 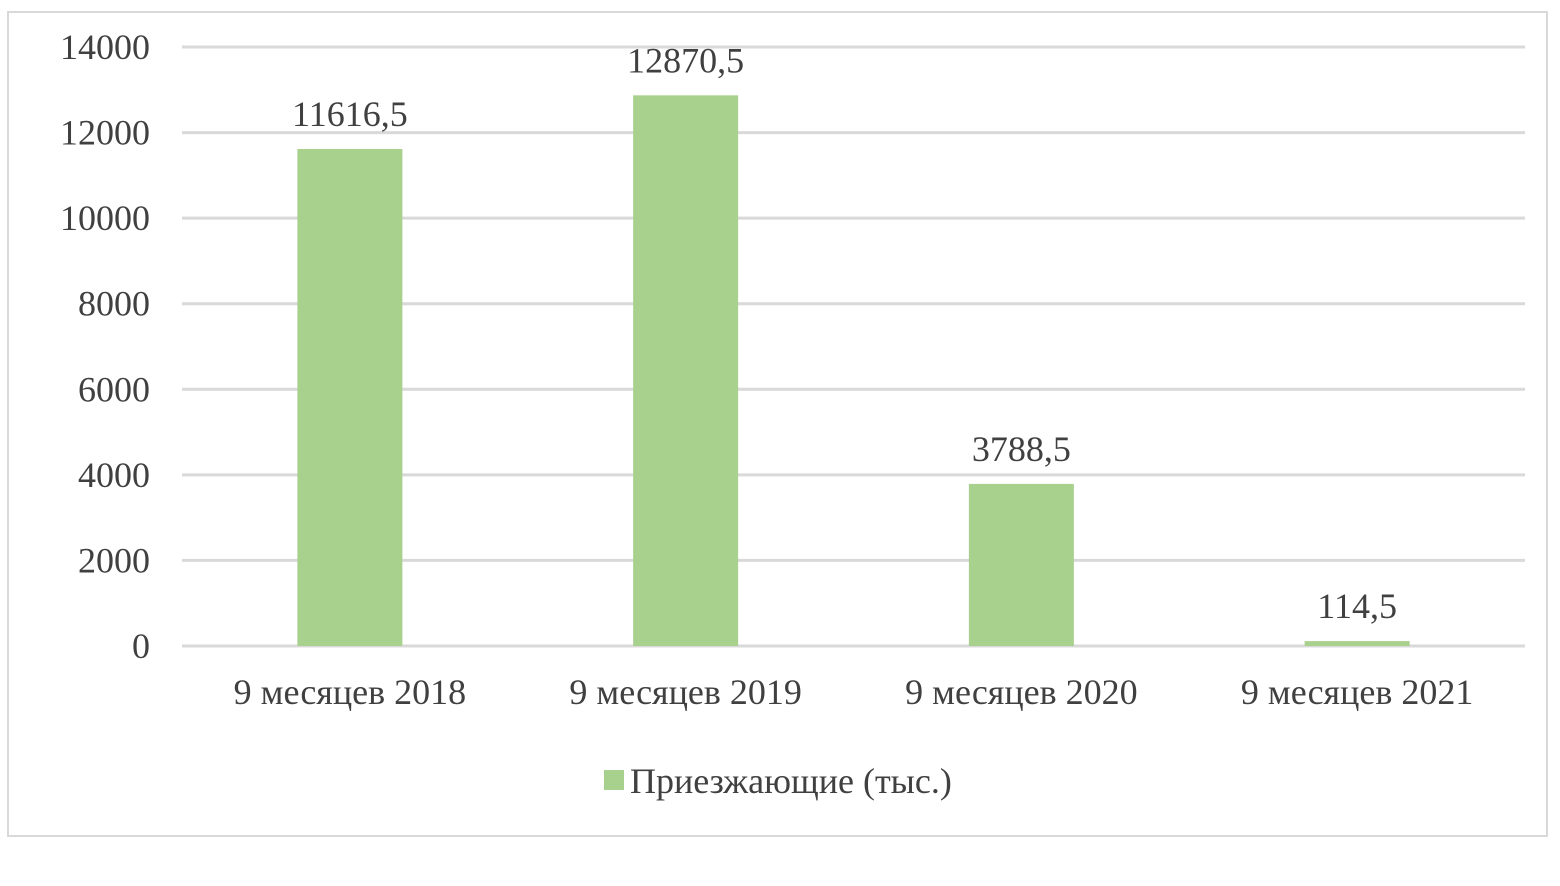 I want to click on x-category-label: 9 месяцев 2019, so click(x=685, y=692).